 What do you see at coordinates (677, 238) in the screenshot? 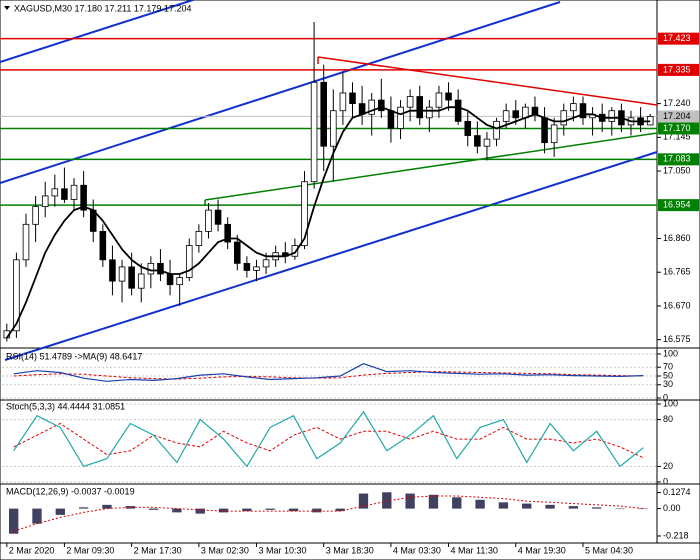
I see `y-tick-label: 16.860` at bounding box center [677, 238].